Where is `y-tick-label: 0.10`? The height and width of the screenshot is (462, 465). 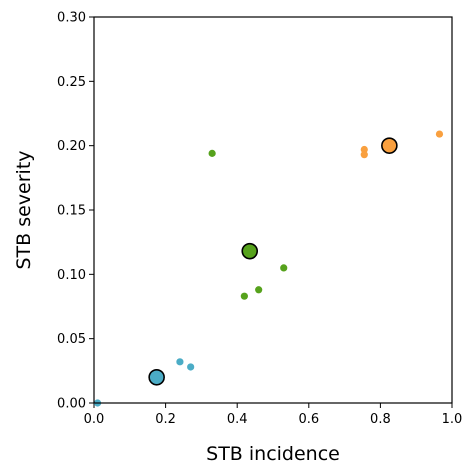 y-tick-label: 0.10 is located at coordinates (71, 275).